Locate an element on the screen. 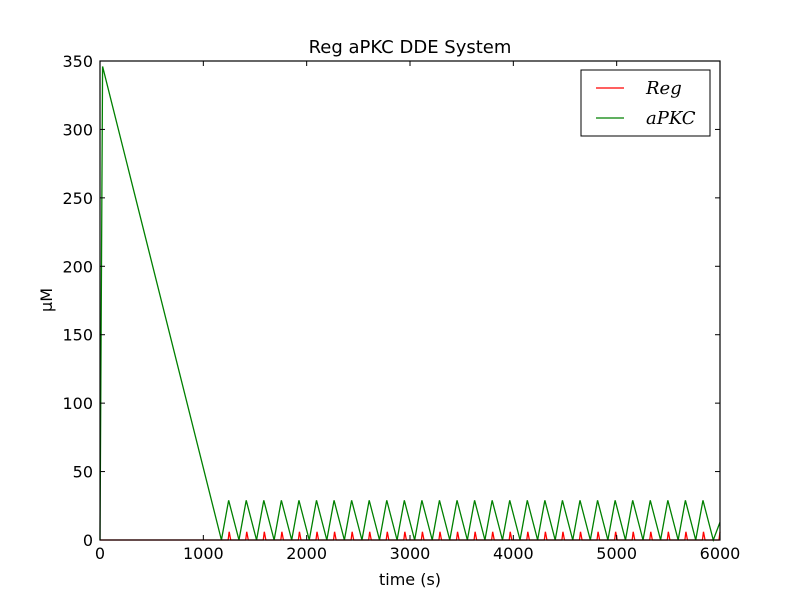  legend-label-reg: Reg is located at coordinates (663, 88).